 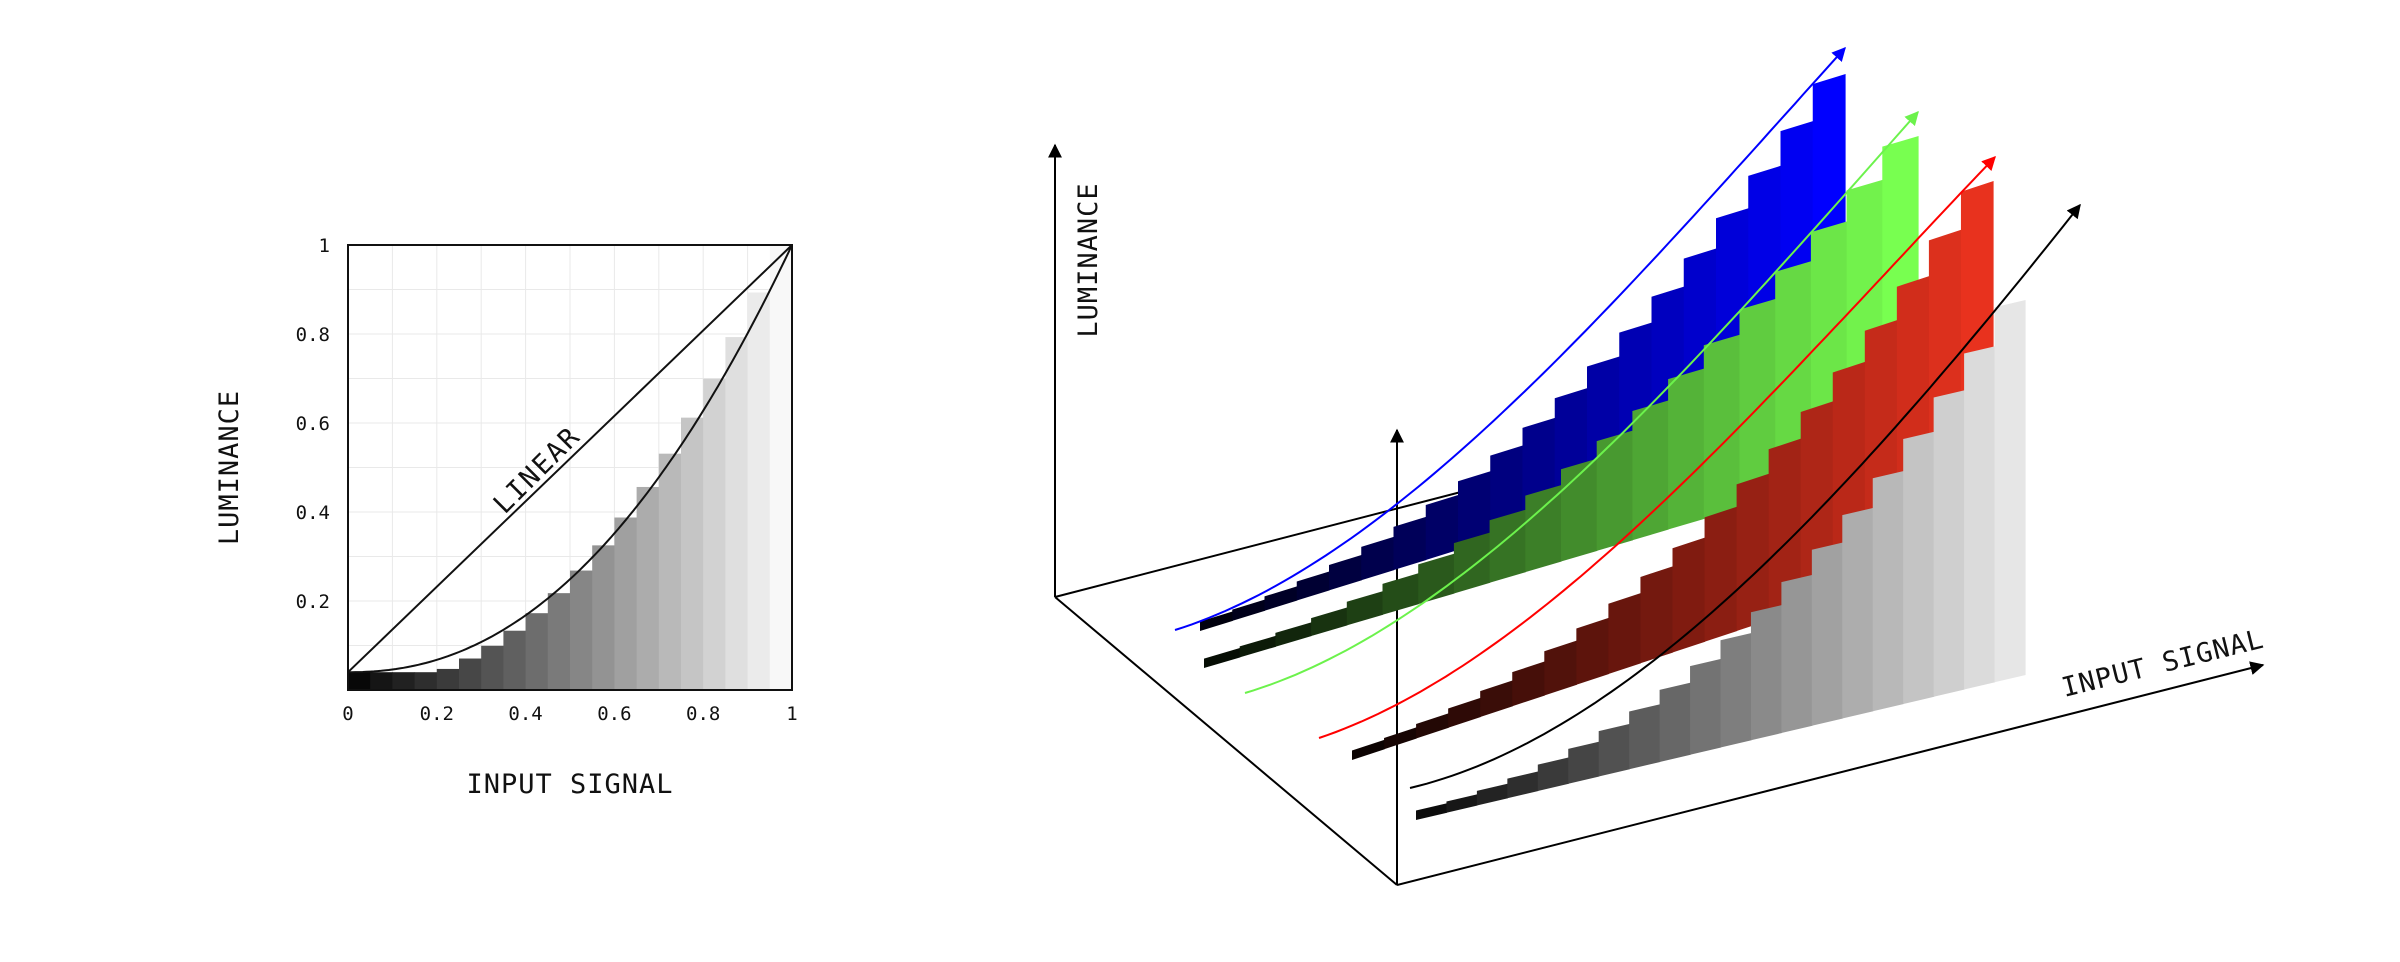 I want to click on x-tick-label: 0, so click(x=347, y=714).